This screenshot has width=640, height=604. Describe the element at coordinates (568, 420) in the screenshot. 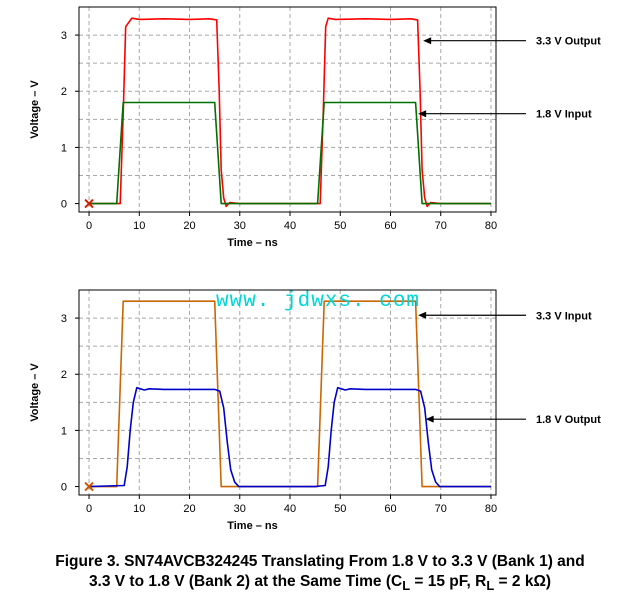

I see `annotation-label: 1.8 V Output` at that location.